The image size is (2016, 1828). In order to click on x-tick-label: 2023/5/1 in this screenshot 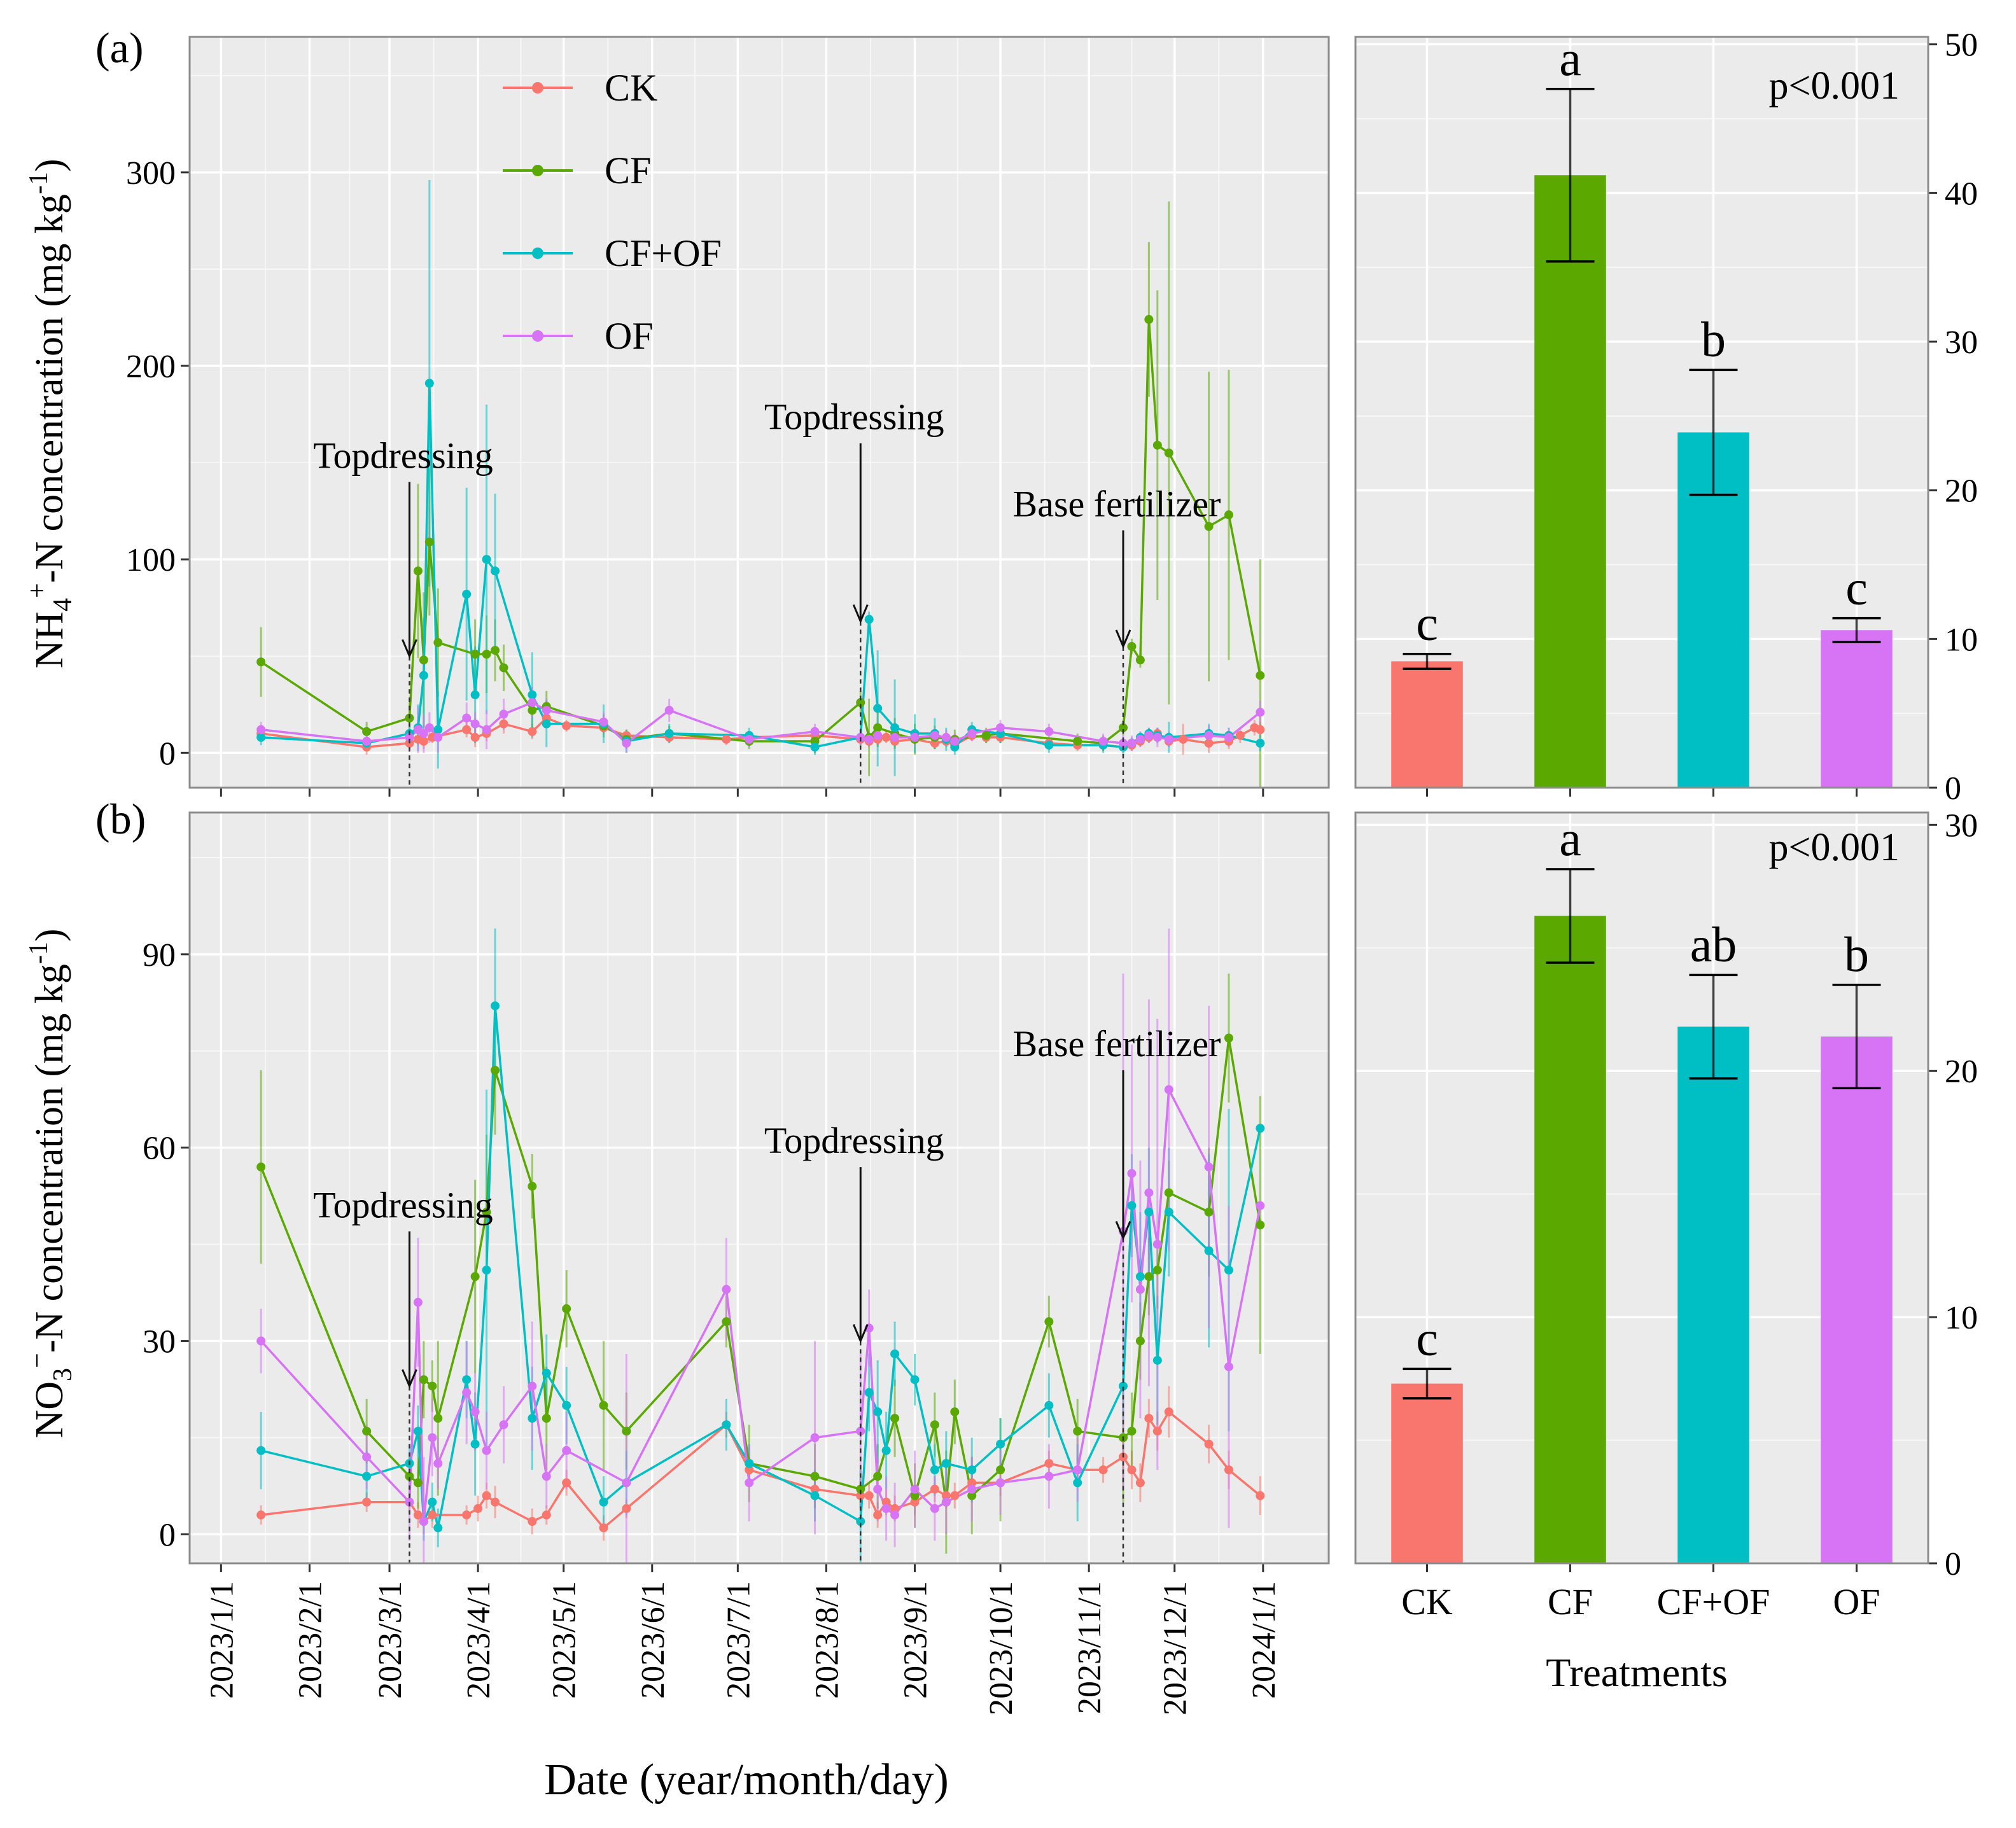, I will do `click(565, 1640)`.